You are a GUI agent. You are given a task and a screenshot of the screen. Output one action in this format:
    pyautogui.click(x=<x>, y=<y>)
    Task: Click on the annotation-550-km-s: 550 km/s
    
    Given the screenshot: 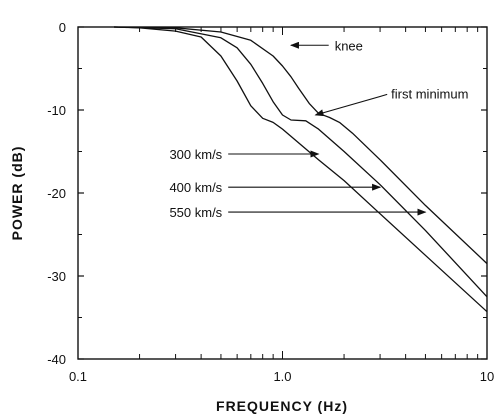 What is the action you would take?
    pyautogui.click(x=195, y=212)
    